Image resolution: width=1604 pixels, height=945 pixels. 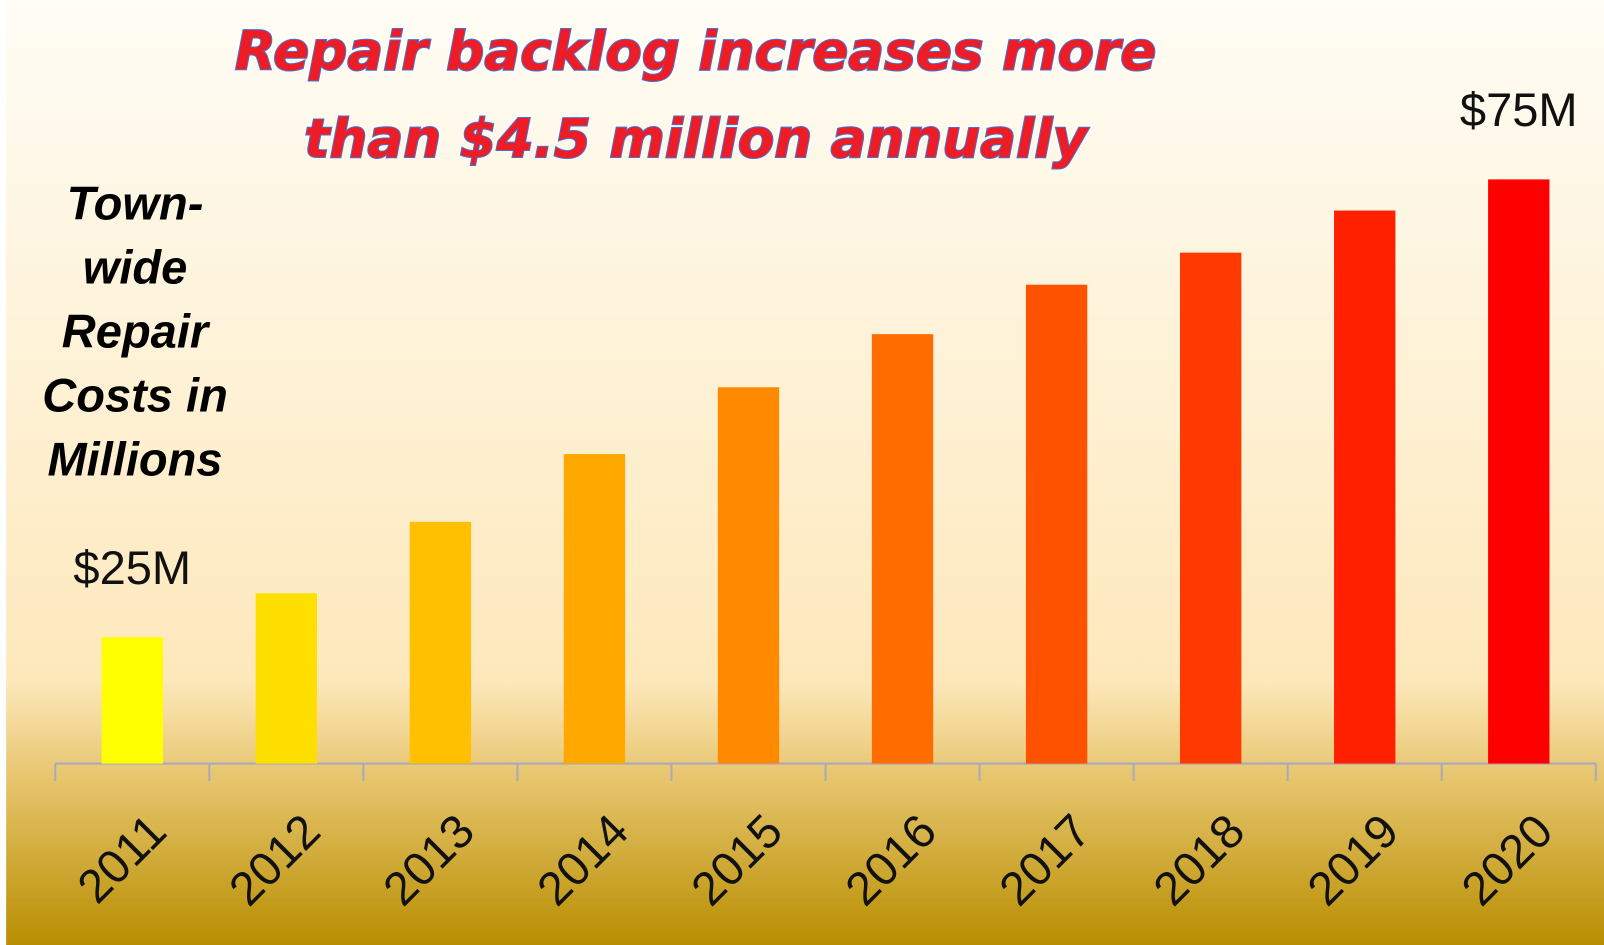 I want to click on title-line: than $4.5 million annually, so click(x=696, y=139).